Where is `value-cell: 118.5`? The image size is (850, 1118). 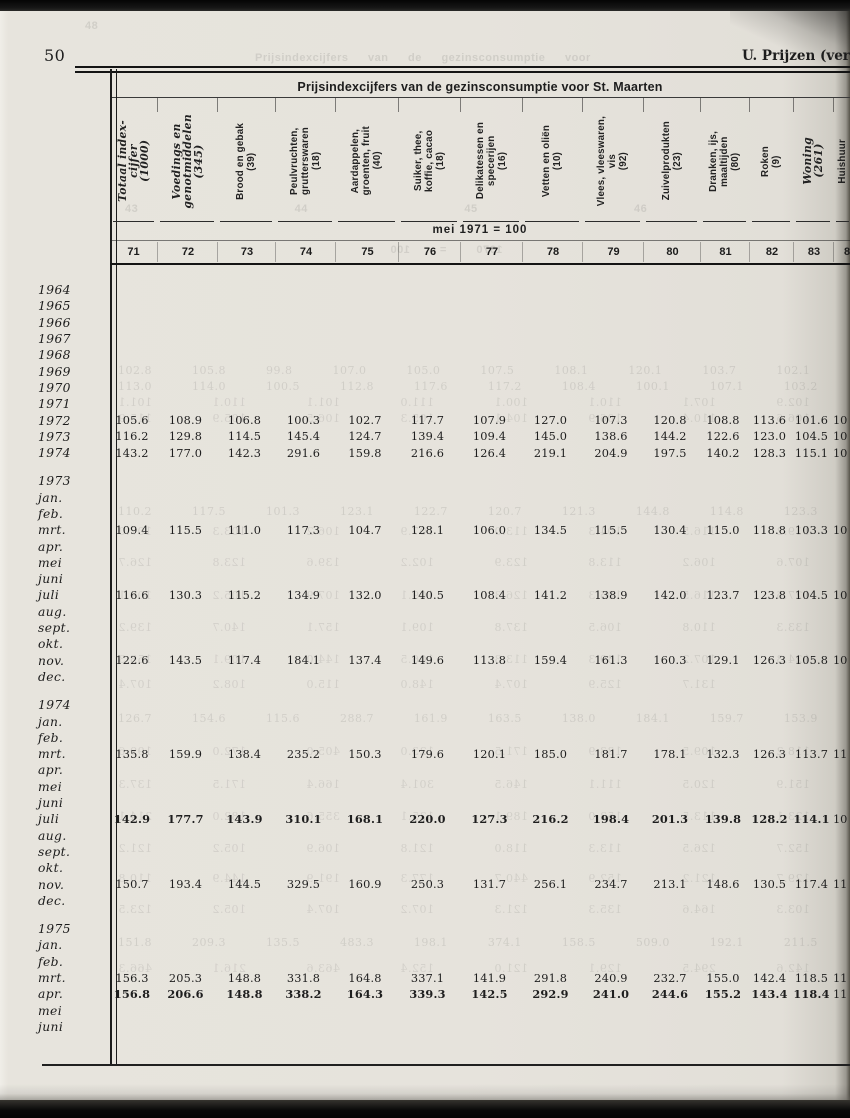 value-cell: 118.5 is located at coordinates (811, 978).